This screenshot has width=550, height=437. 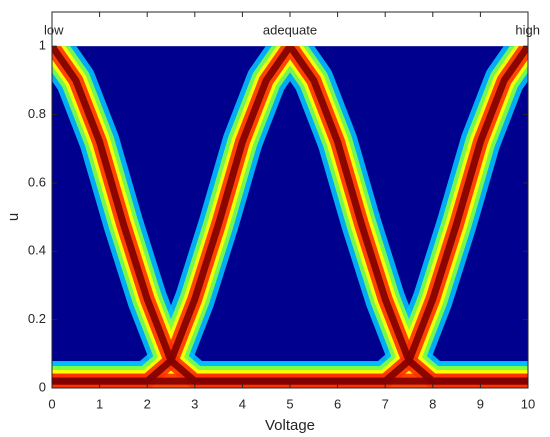 I want to click on x-tick-label: 7, so click(x=385, y=403).